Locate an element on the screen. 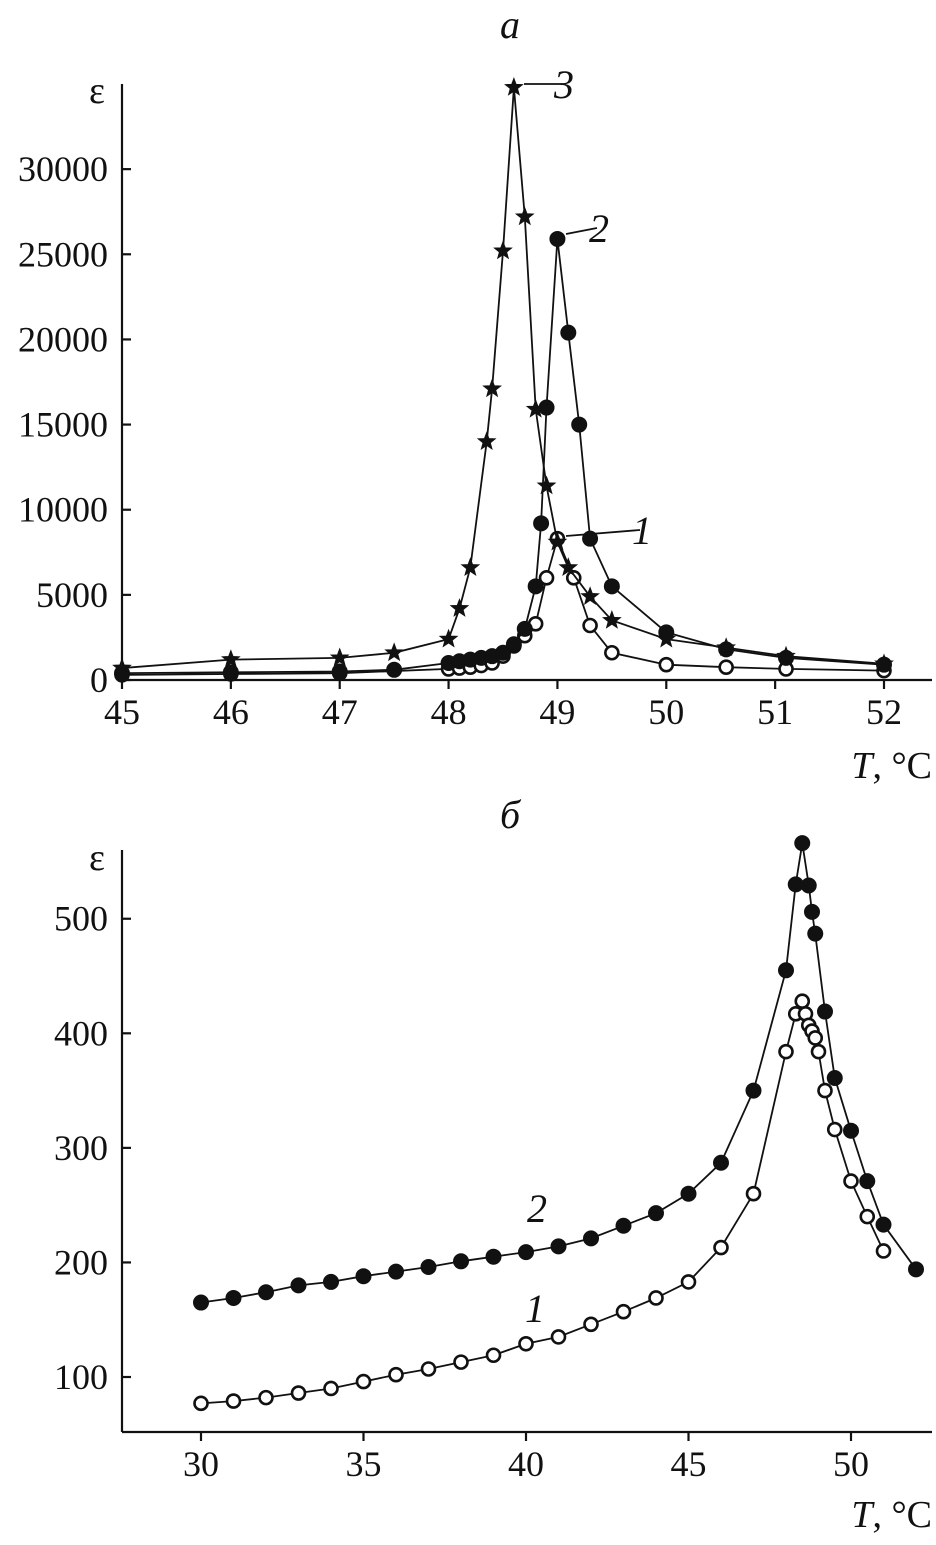 Image resolution: width=936 pixels, height=1545 pixels. y-tick-label: 300 is located at coordinates (81, 1148).